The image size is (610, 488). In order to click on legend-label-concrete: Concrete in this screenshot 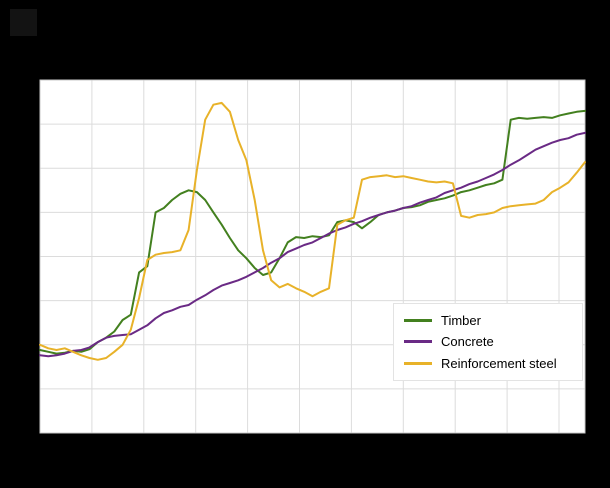, I will do `click(467, 342)`.